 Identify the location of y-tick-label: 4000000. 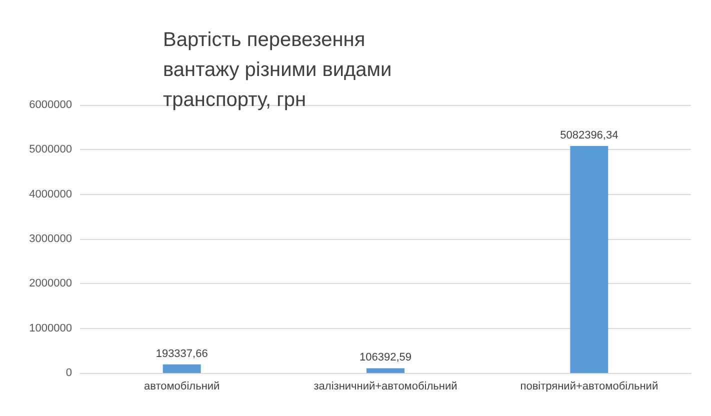
(50, 194).